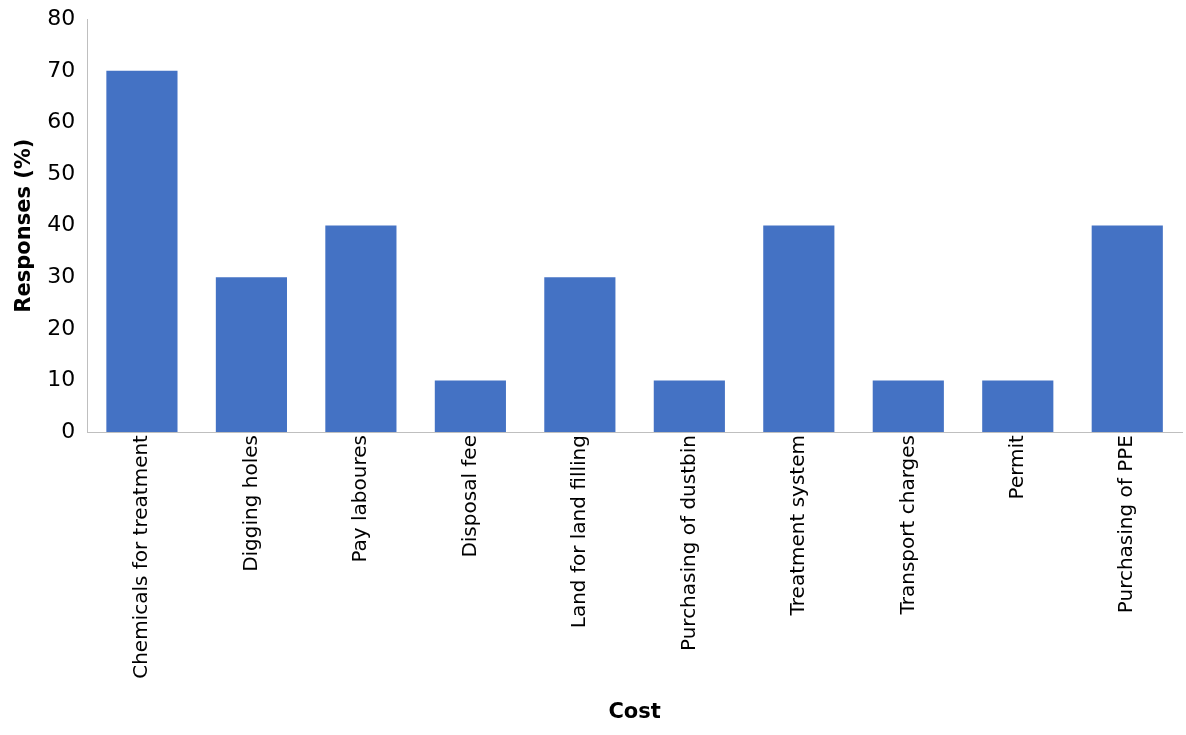  What do you see at coordinates (468, 496) in the screenshot?
I see `x-tick-label: Disposal fee` at bounding box center [468, 496].